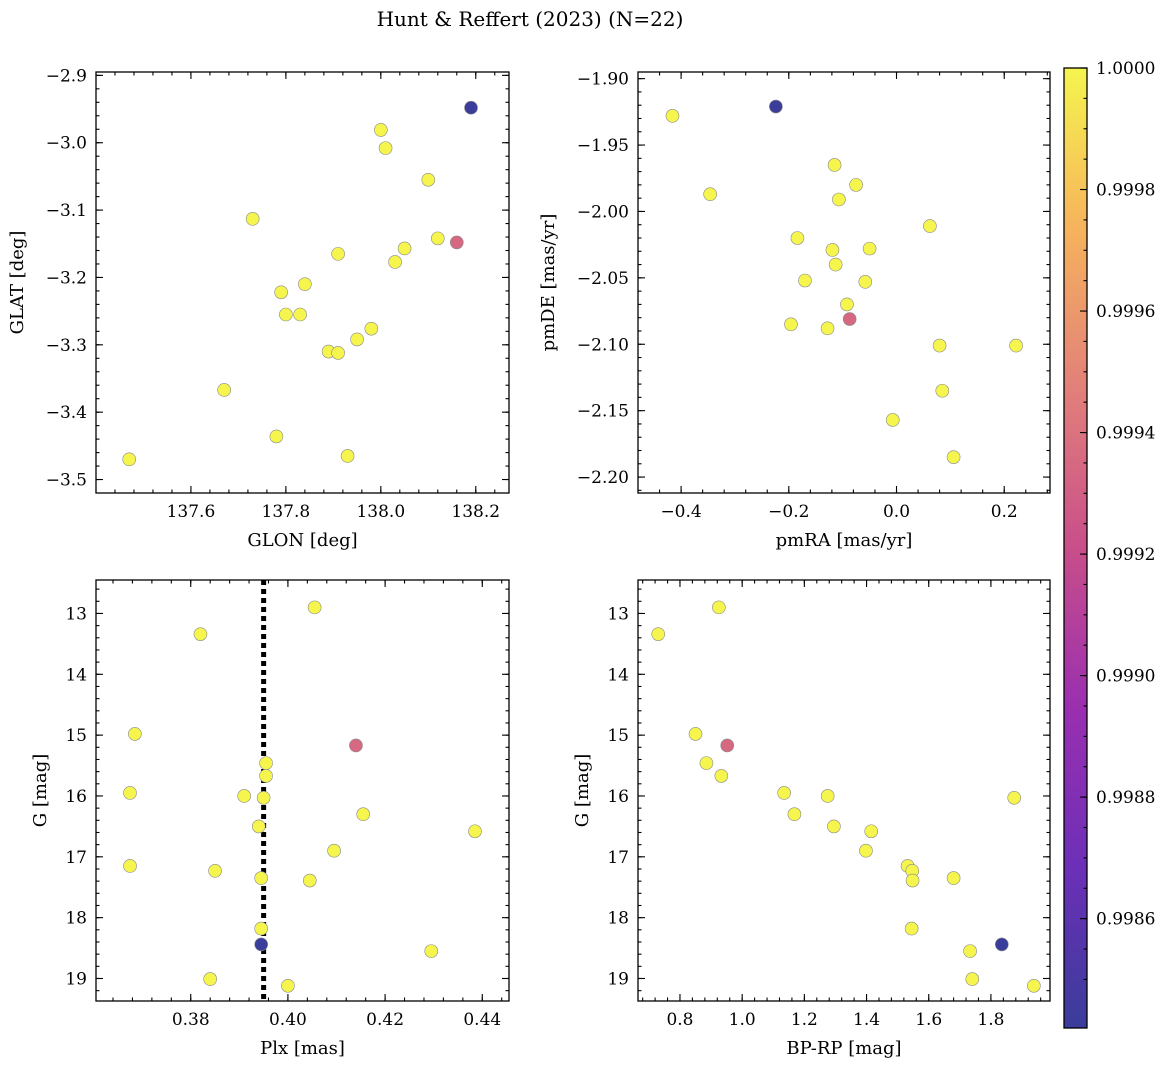  What do you see at coordinates (76, 736) in the screenshot?
I see `y-tick-label: 15` at bounding box center [76, 736].